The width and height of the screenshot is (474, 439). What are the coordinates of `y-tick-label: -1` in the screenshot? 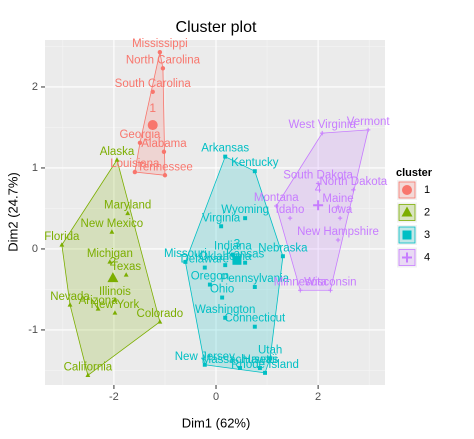 It's located at (33, 330).